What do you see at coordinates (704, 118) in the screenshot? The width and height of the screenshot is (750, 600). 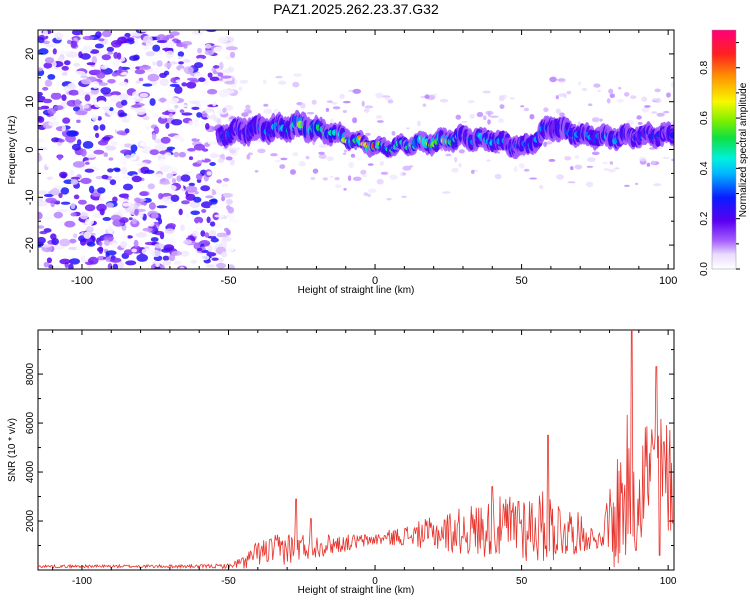 I see `colorbar-tick-label: 0.6` at bounding box center [704, 118].